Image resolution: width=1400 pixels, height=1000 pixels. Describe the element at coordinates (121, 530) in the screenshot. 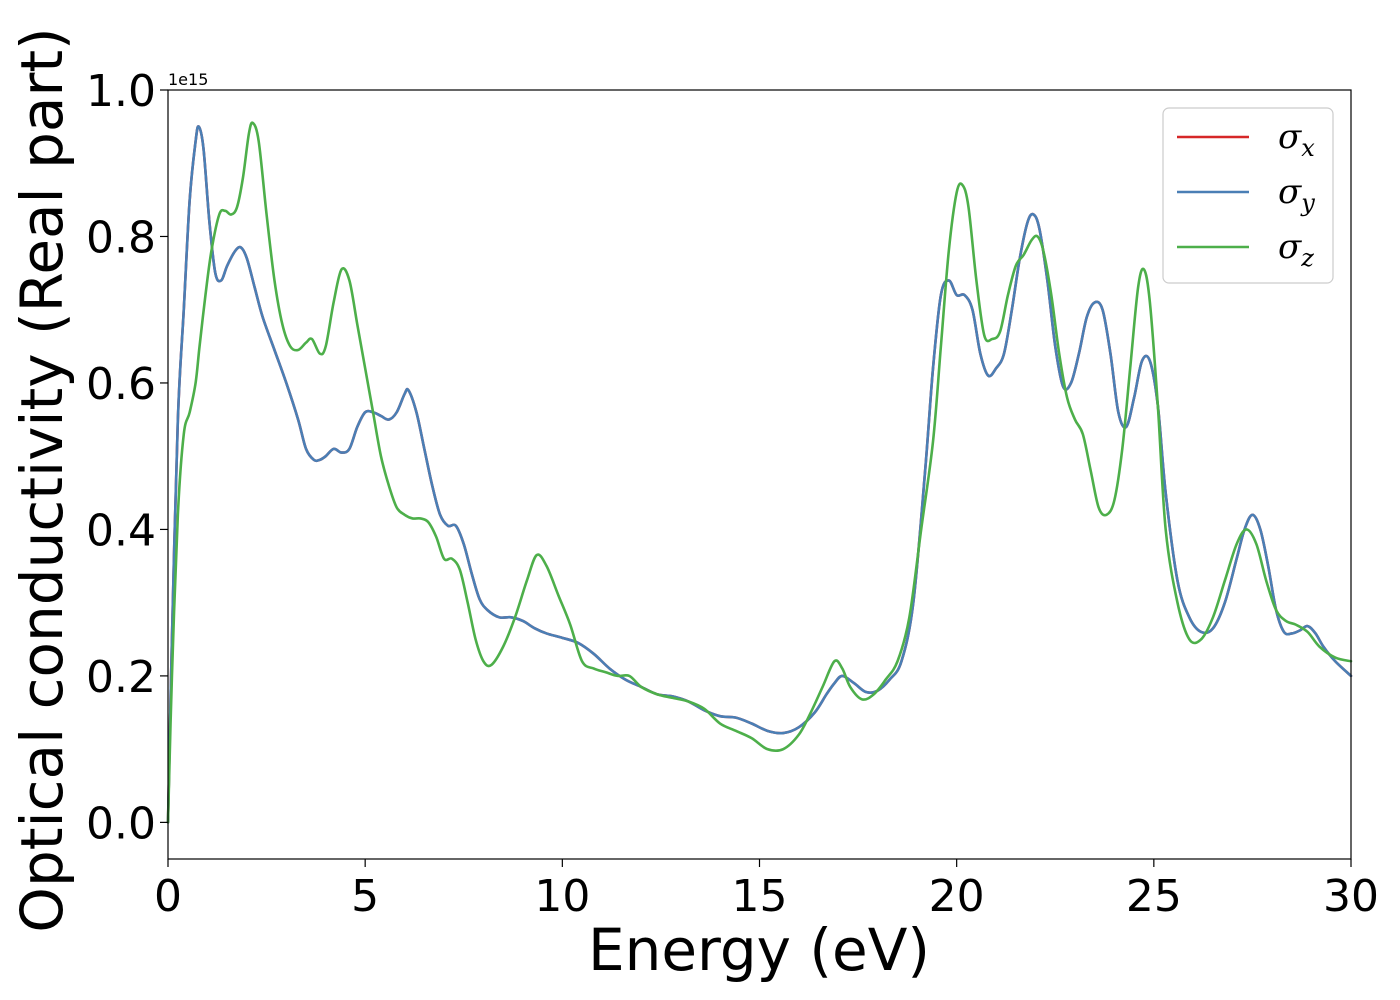

I see `y-tick-label: 0.4` at that location.